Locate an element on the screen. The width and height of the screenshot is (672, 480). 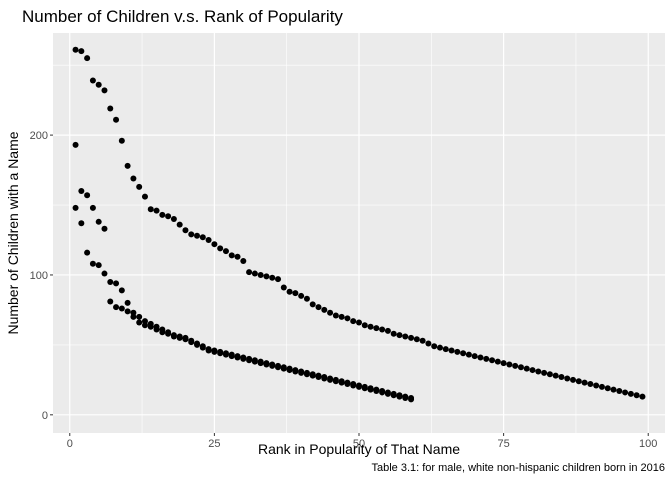
y-axis-ticks: 0 100 200 is located at coordinates (41, 276).